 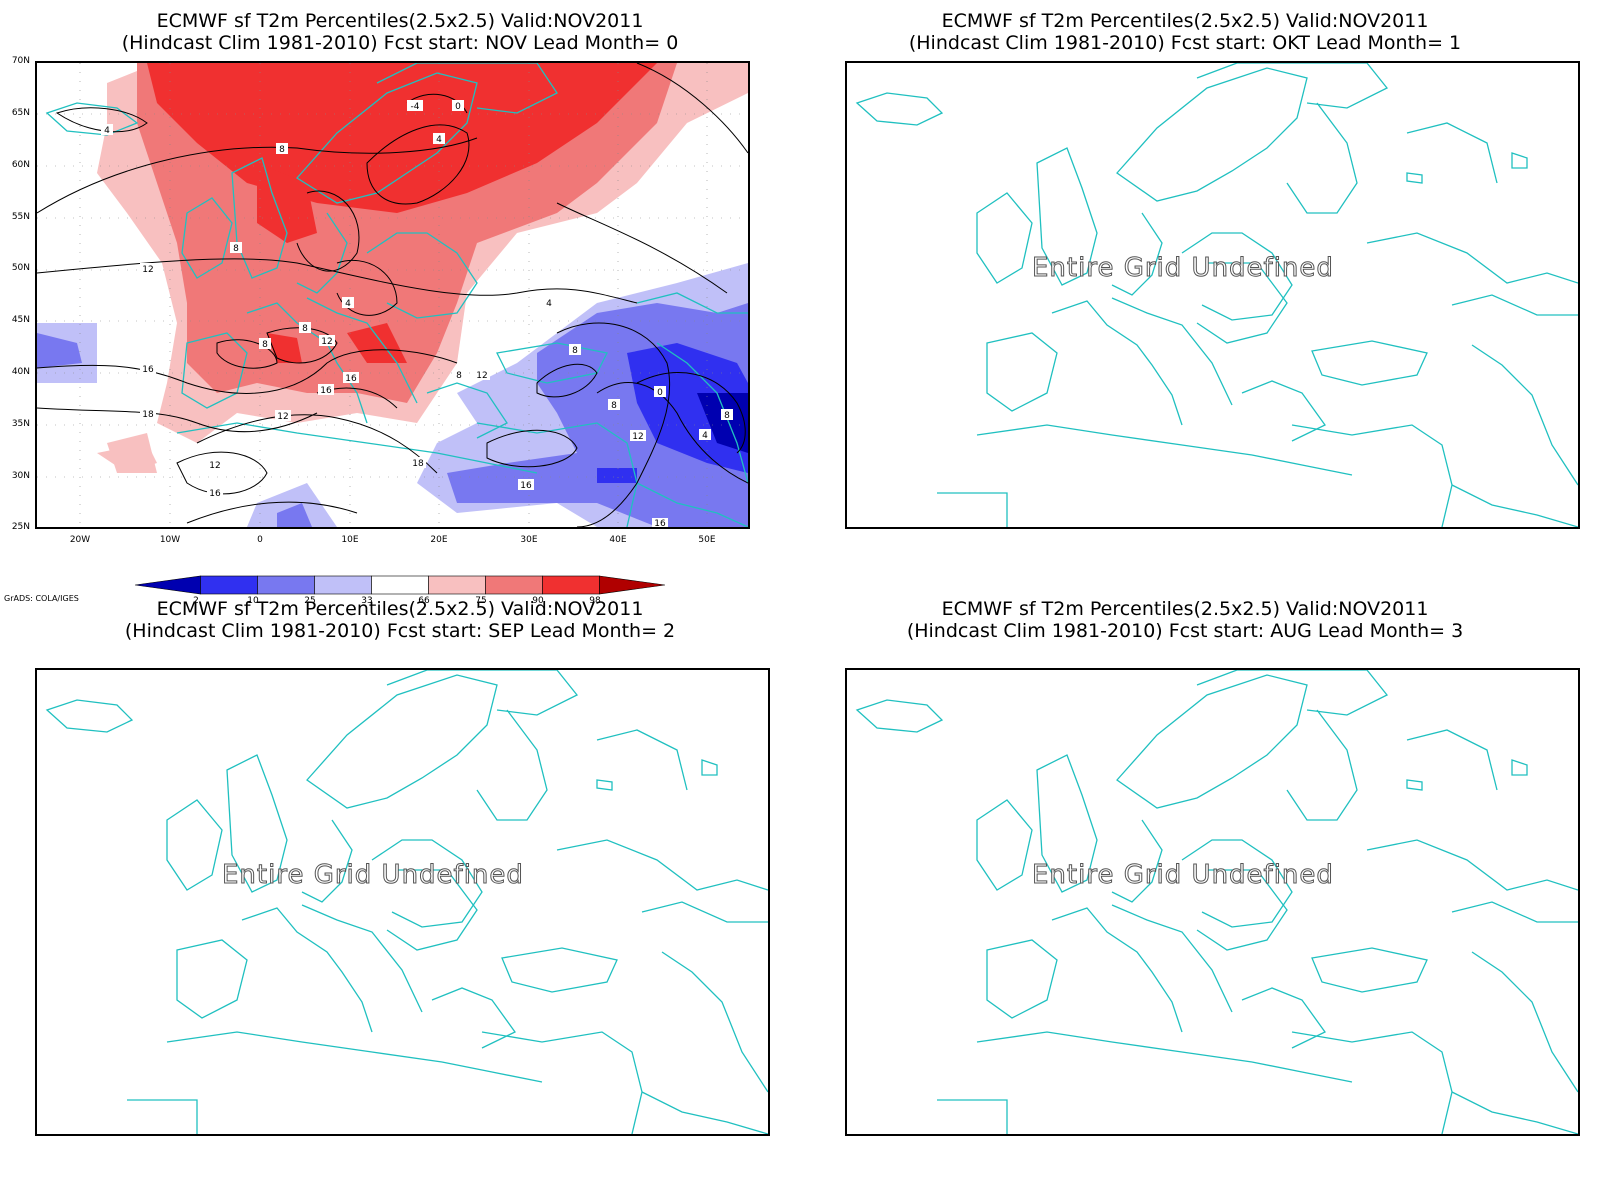 I want to click on lat-label: 45N, so click(x=20, y=320).